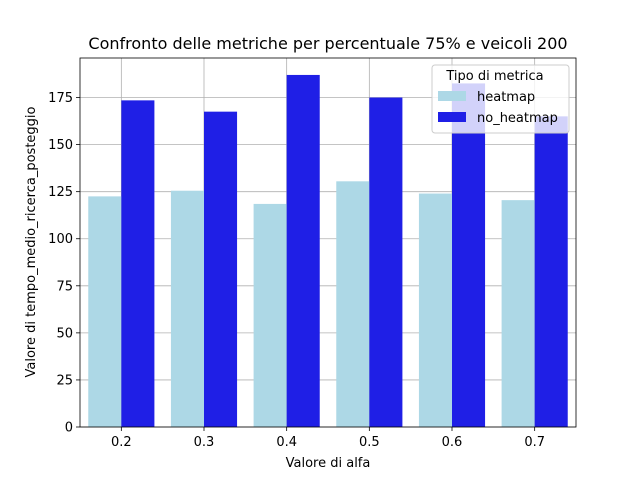  Describe the element at coordinates (517, 118) in the screenshot. I see `legend-label-no_heatmap: no_heatmap` at that location.